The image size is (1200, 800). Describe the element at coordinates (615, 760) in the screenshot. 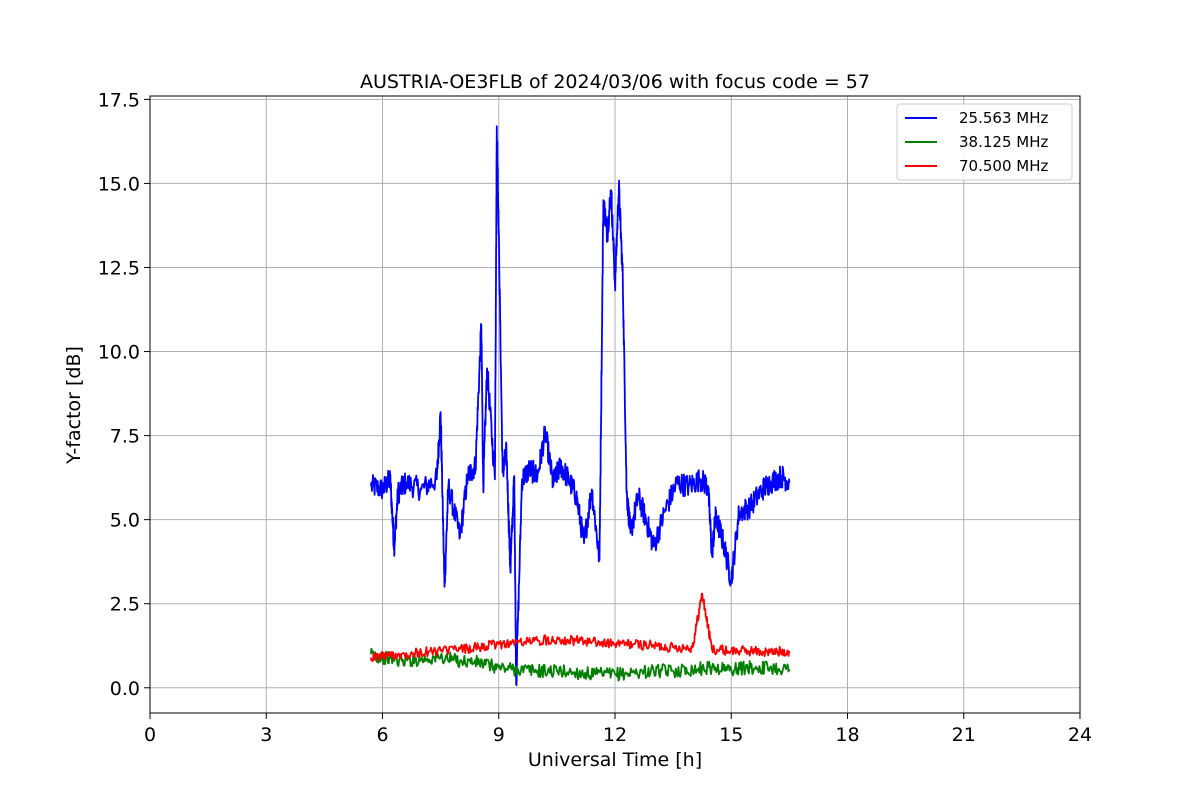

I see `x-axis-label: Universal Time [h]` at that location.